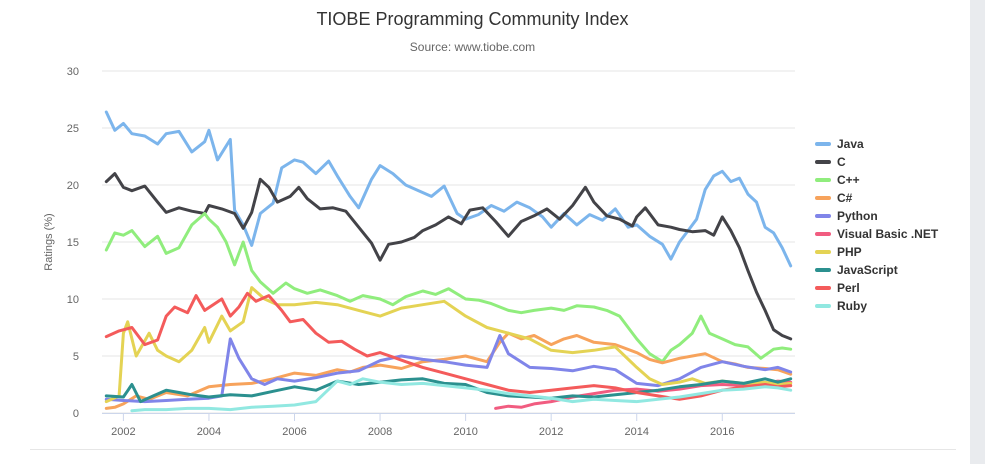 This screenshot has height=464, width=985. Describe the element at coordinates (848, 288) in the screenshot. I see `legend-label: Perl` at that location.